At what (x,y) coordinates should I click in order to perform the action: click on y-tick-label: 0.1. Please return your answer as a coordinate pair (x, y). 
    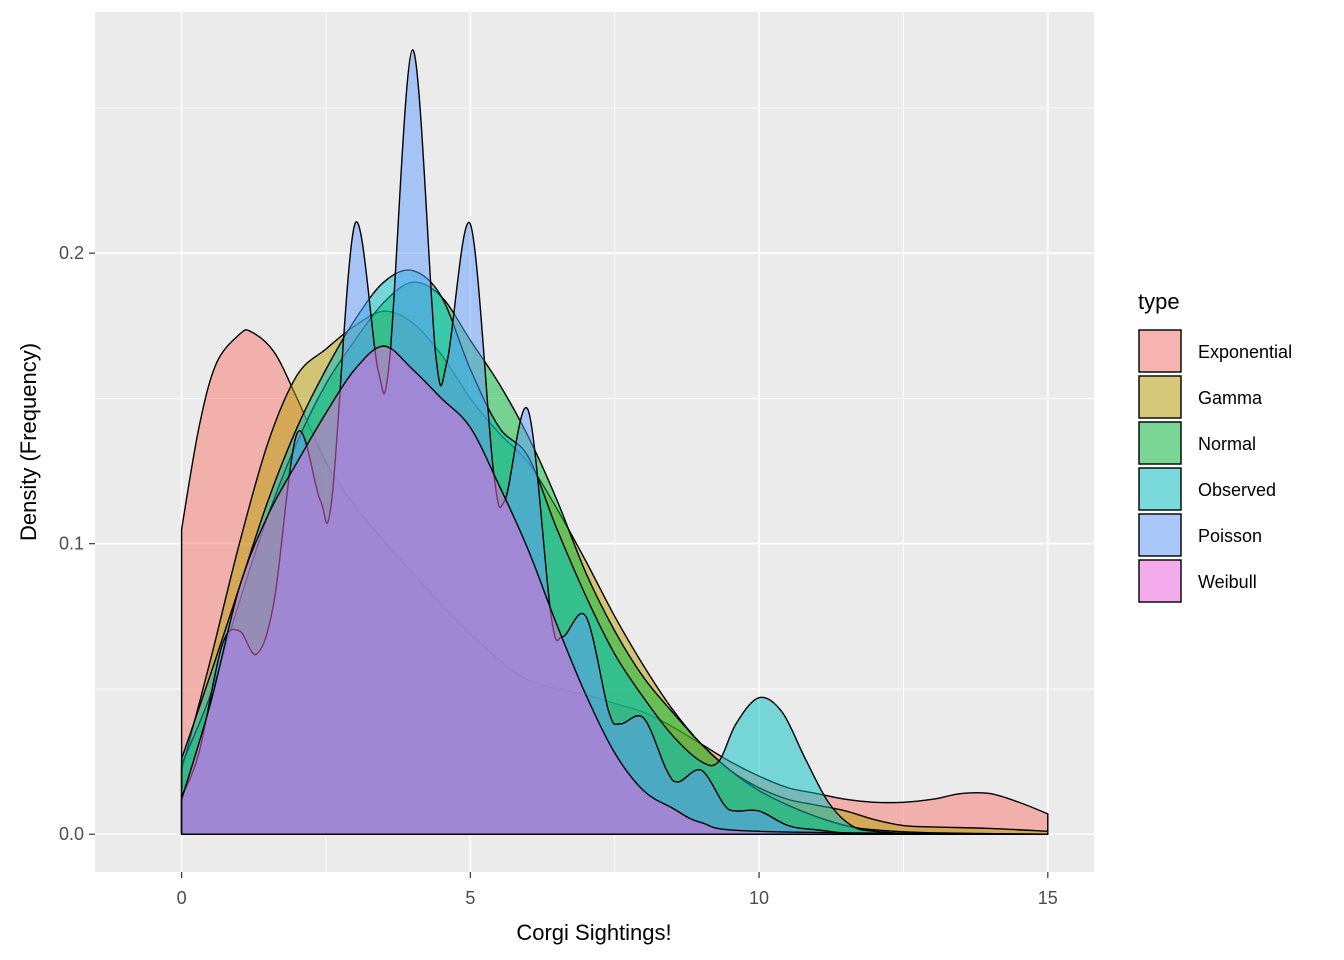
    Looking at the image, I should click on (71, 544).